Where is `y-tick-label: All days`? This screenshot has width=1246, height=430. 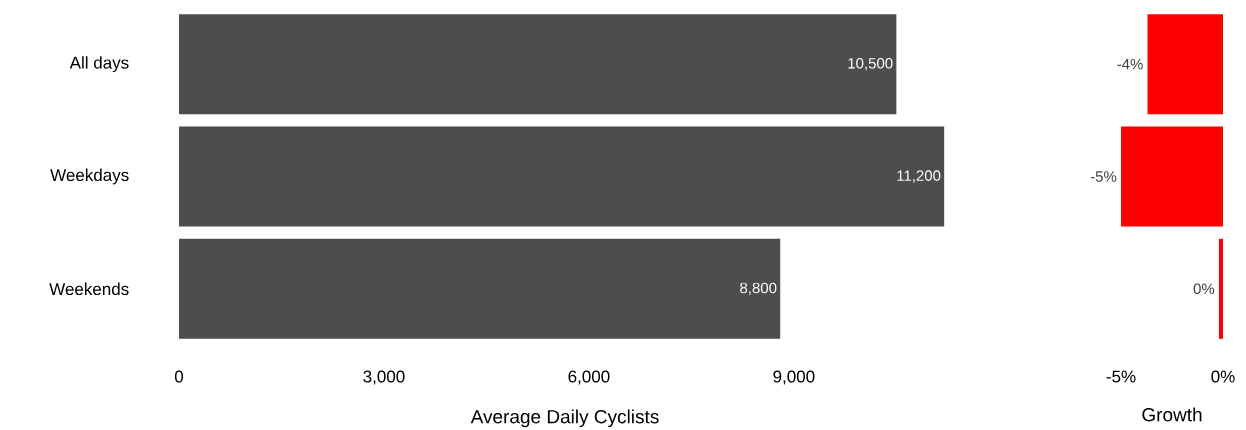
y-tick-label: All days is located at coordinates (99, 64).